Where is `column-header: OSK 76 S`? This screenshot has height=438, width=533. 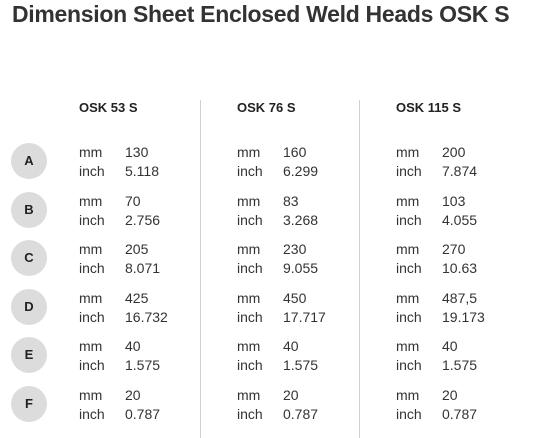
column-header: OSK 76 S is located at coordinates (266, 107).